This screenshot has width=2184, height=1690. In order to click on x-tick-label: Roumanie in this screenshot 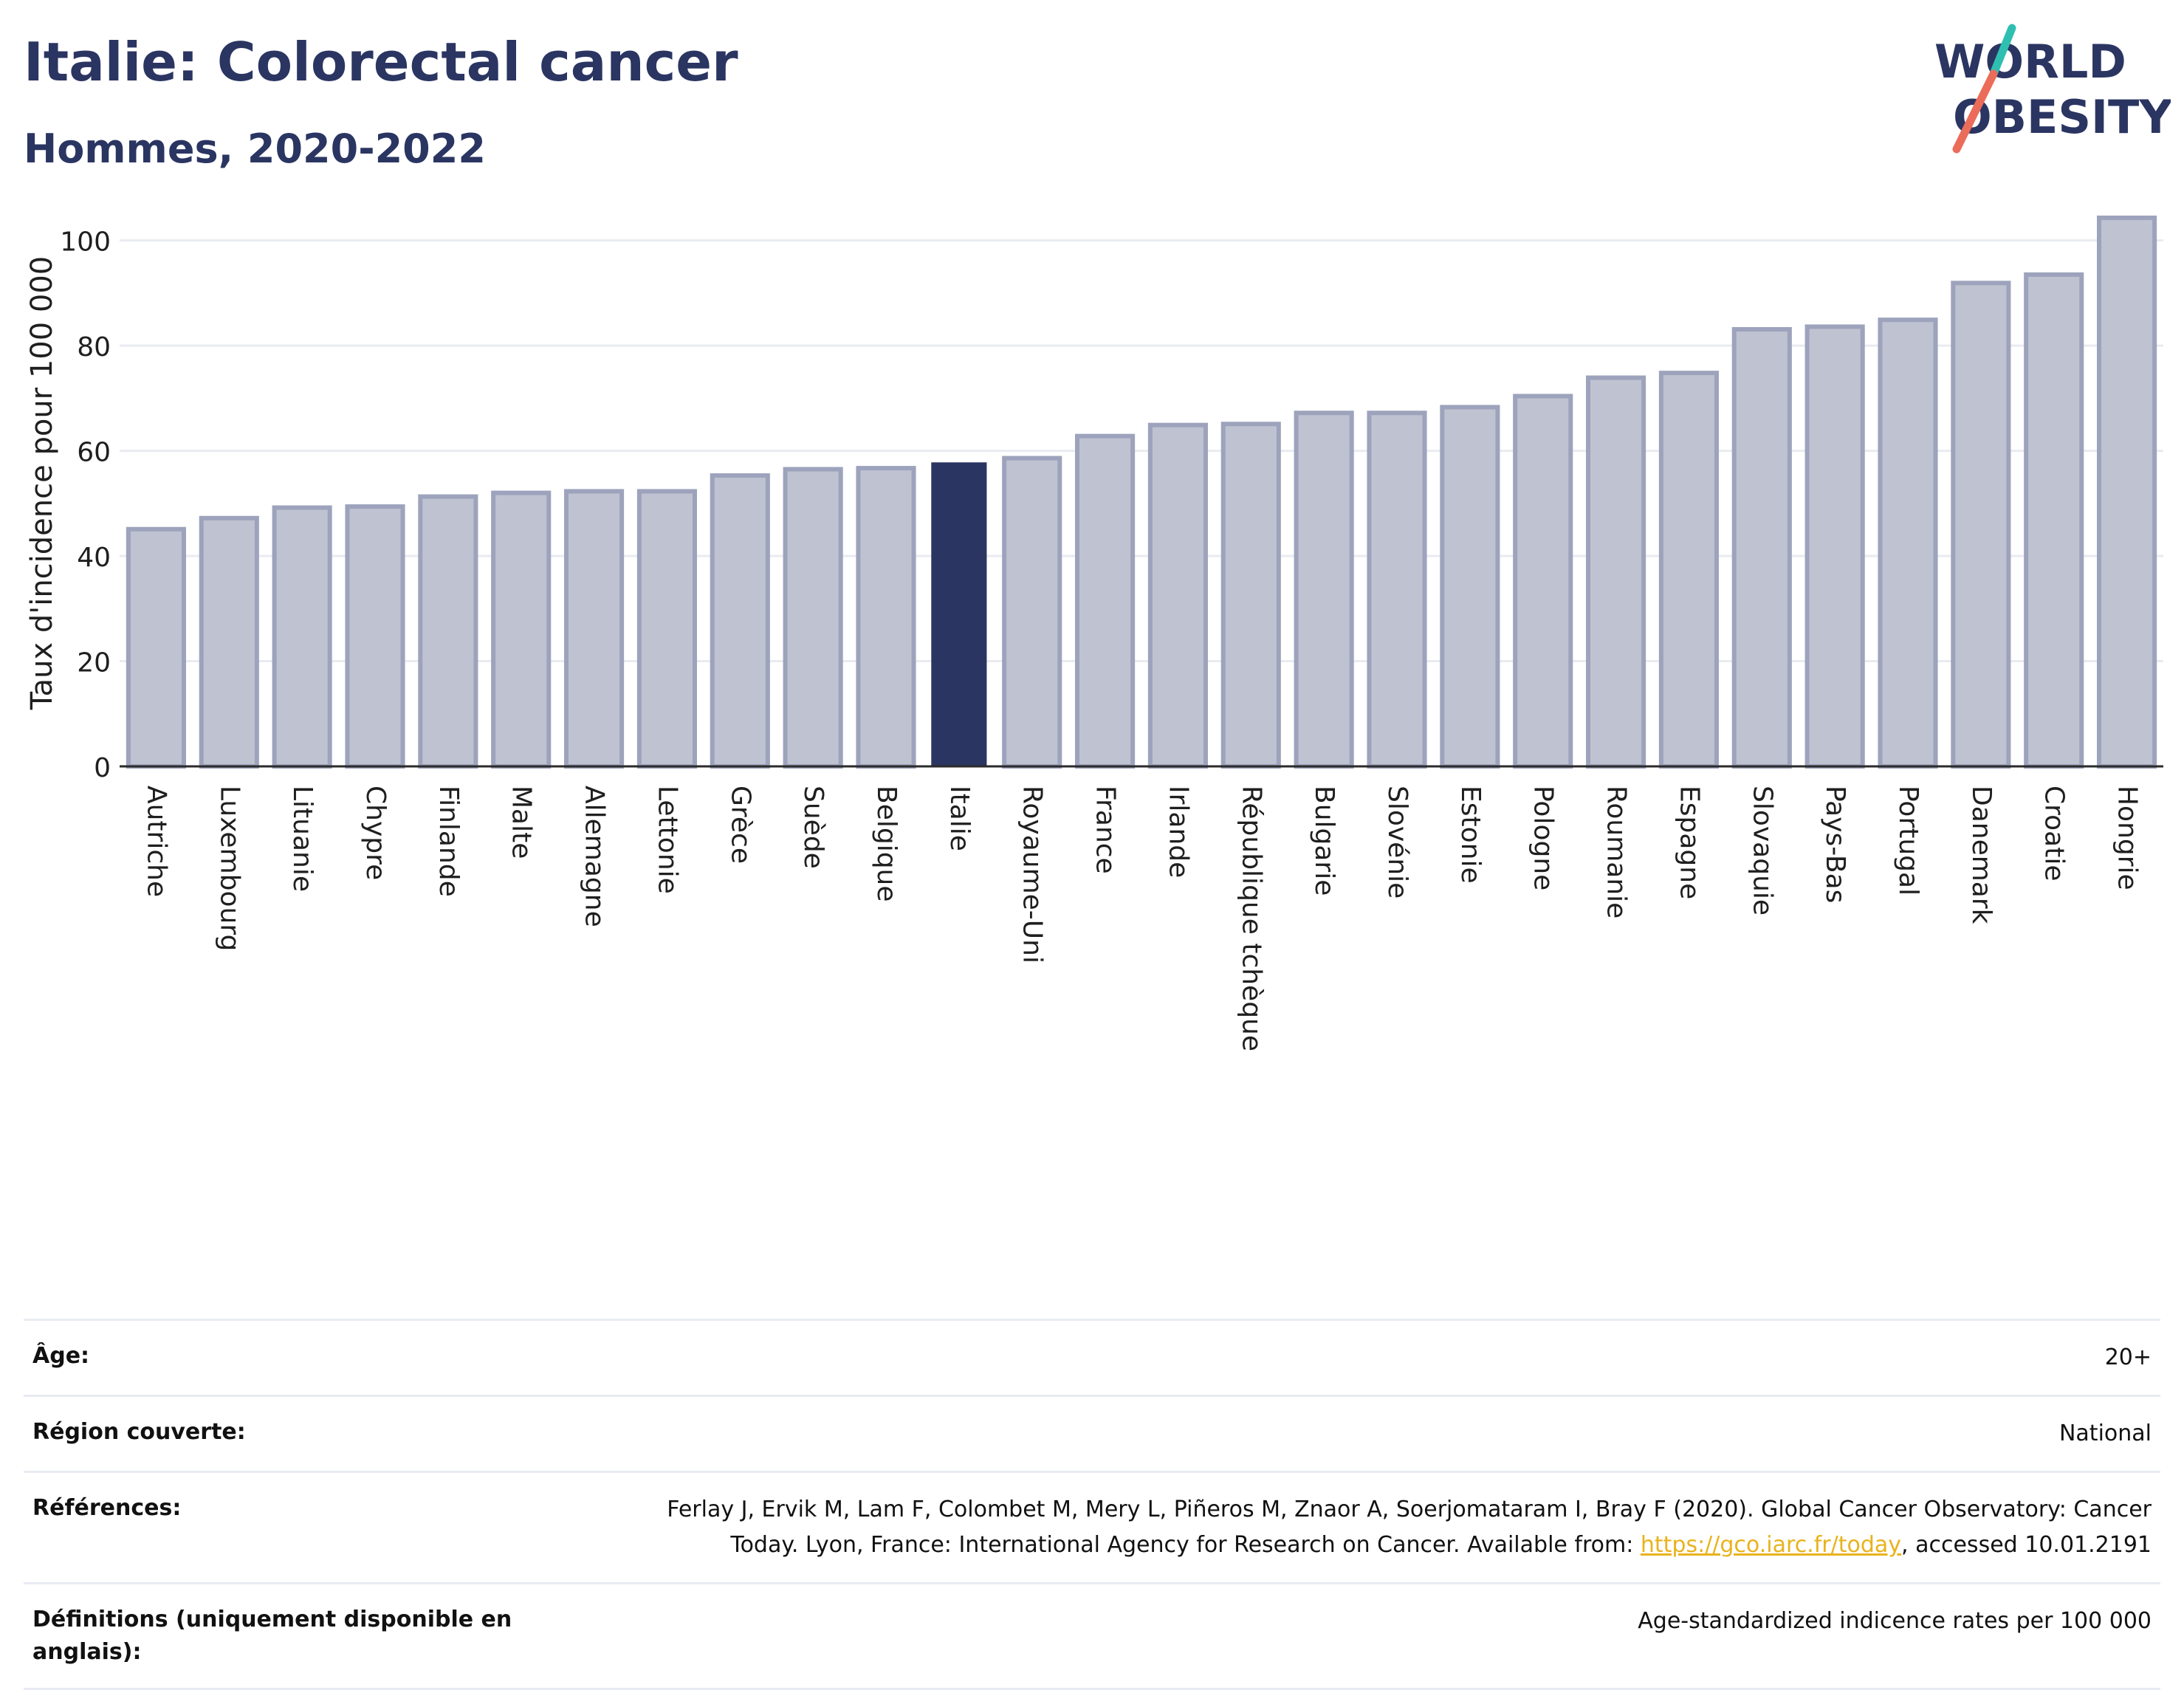, I will do `click(1616, 852)`.